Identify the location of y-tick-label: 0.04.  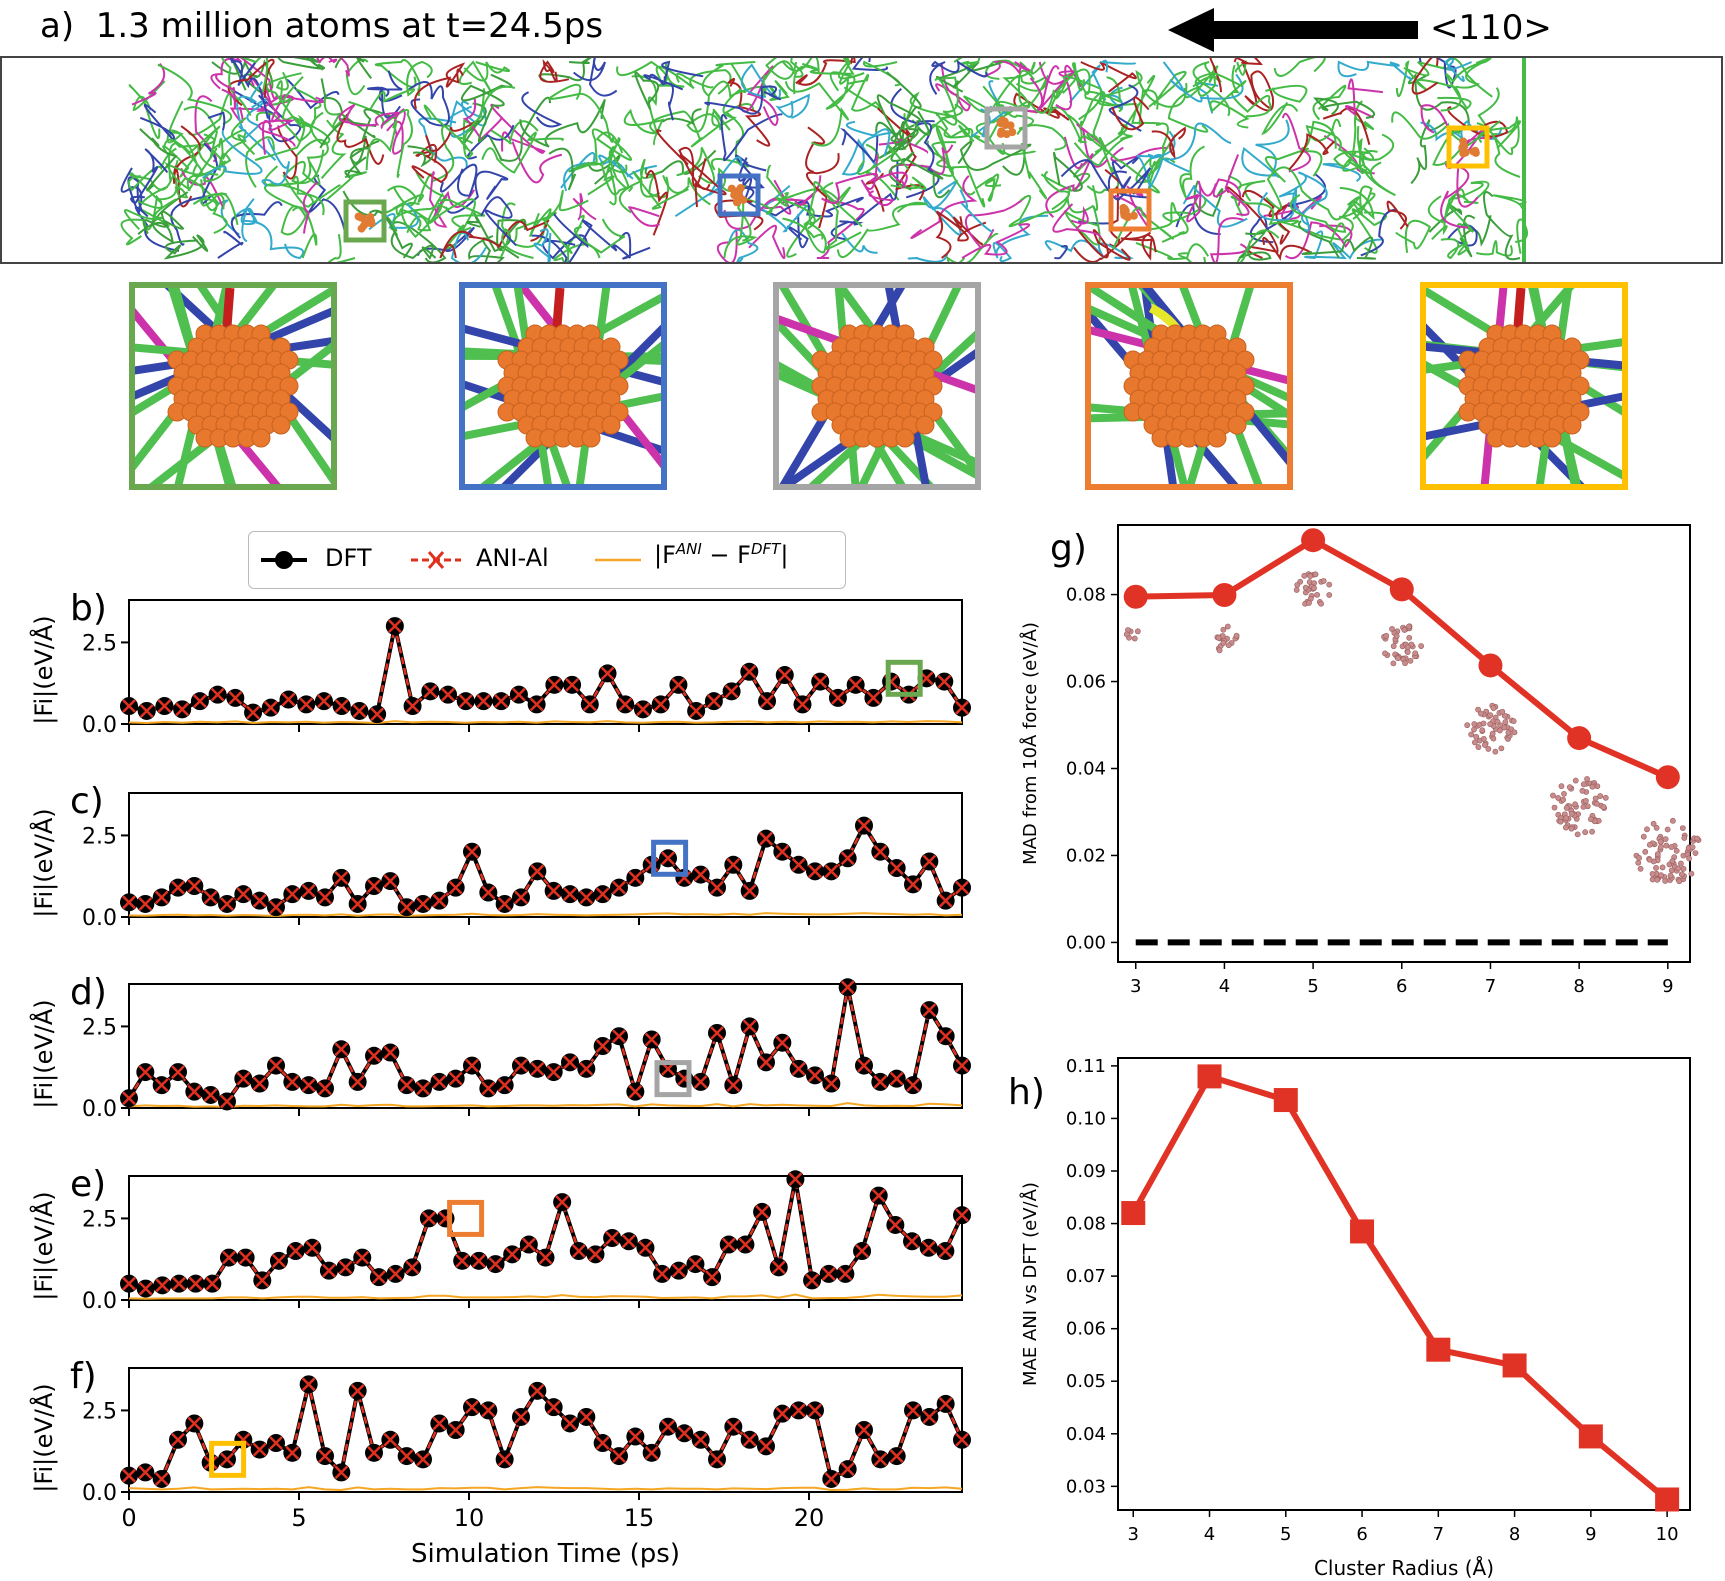
(1086, 1434).